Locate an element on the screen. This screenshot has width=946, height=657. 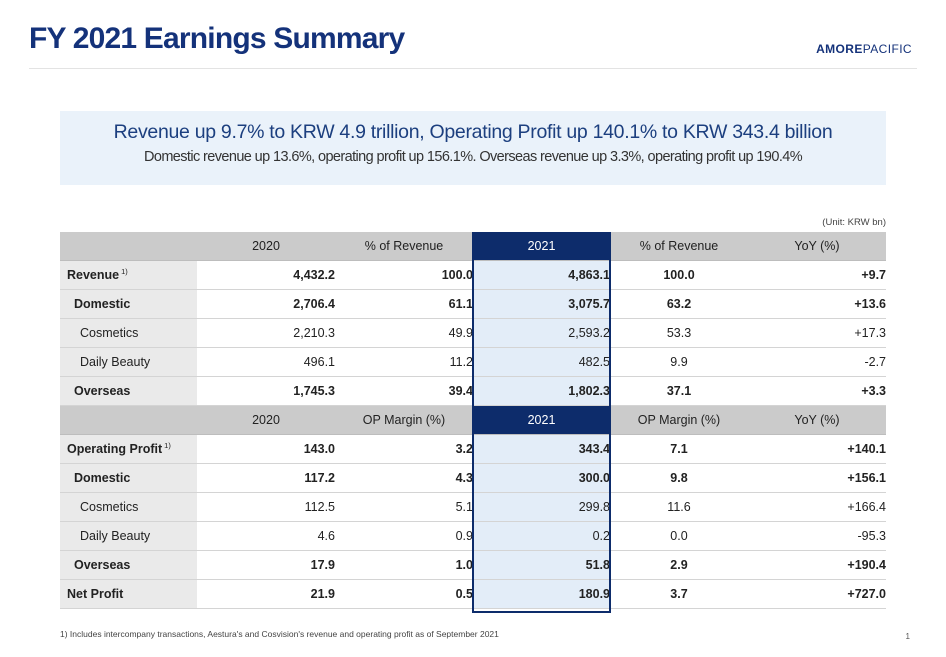
table-row: Domestic 2,706.4 61.1 3,075.7 63.2 +13.6 is located at coordinates (473, 304).